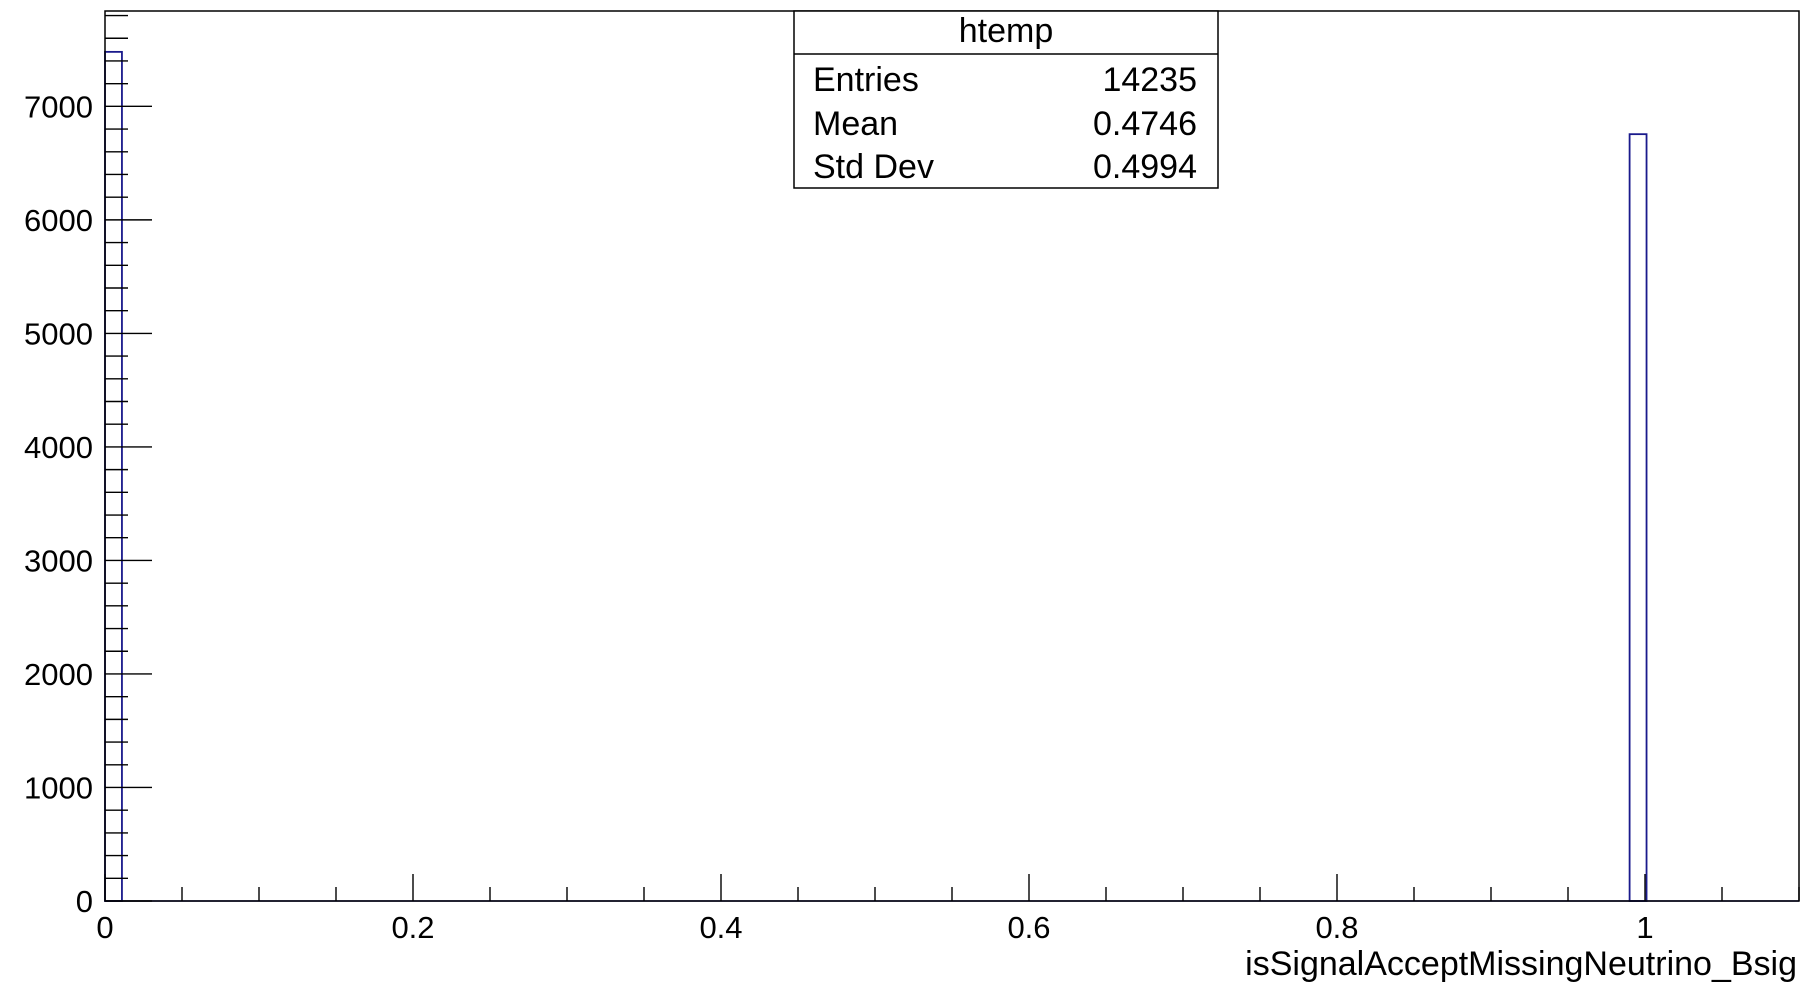  I want to click on x-tick-label-0: 0, so click(104, 927).